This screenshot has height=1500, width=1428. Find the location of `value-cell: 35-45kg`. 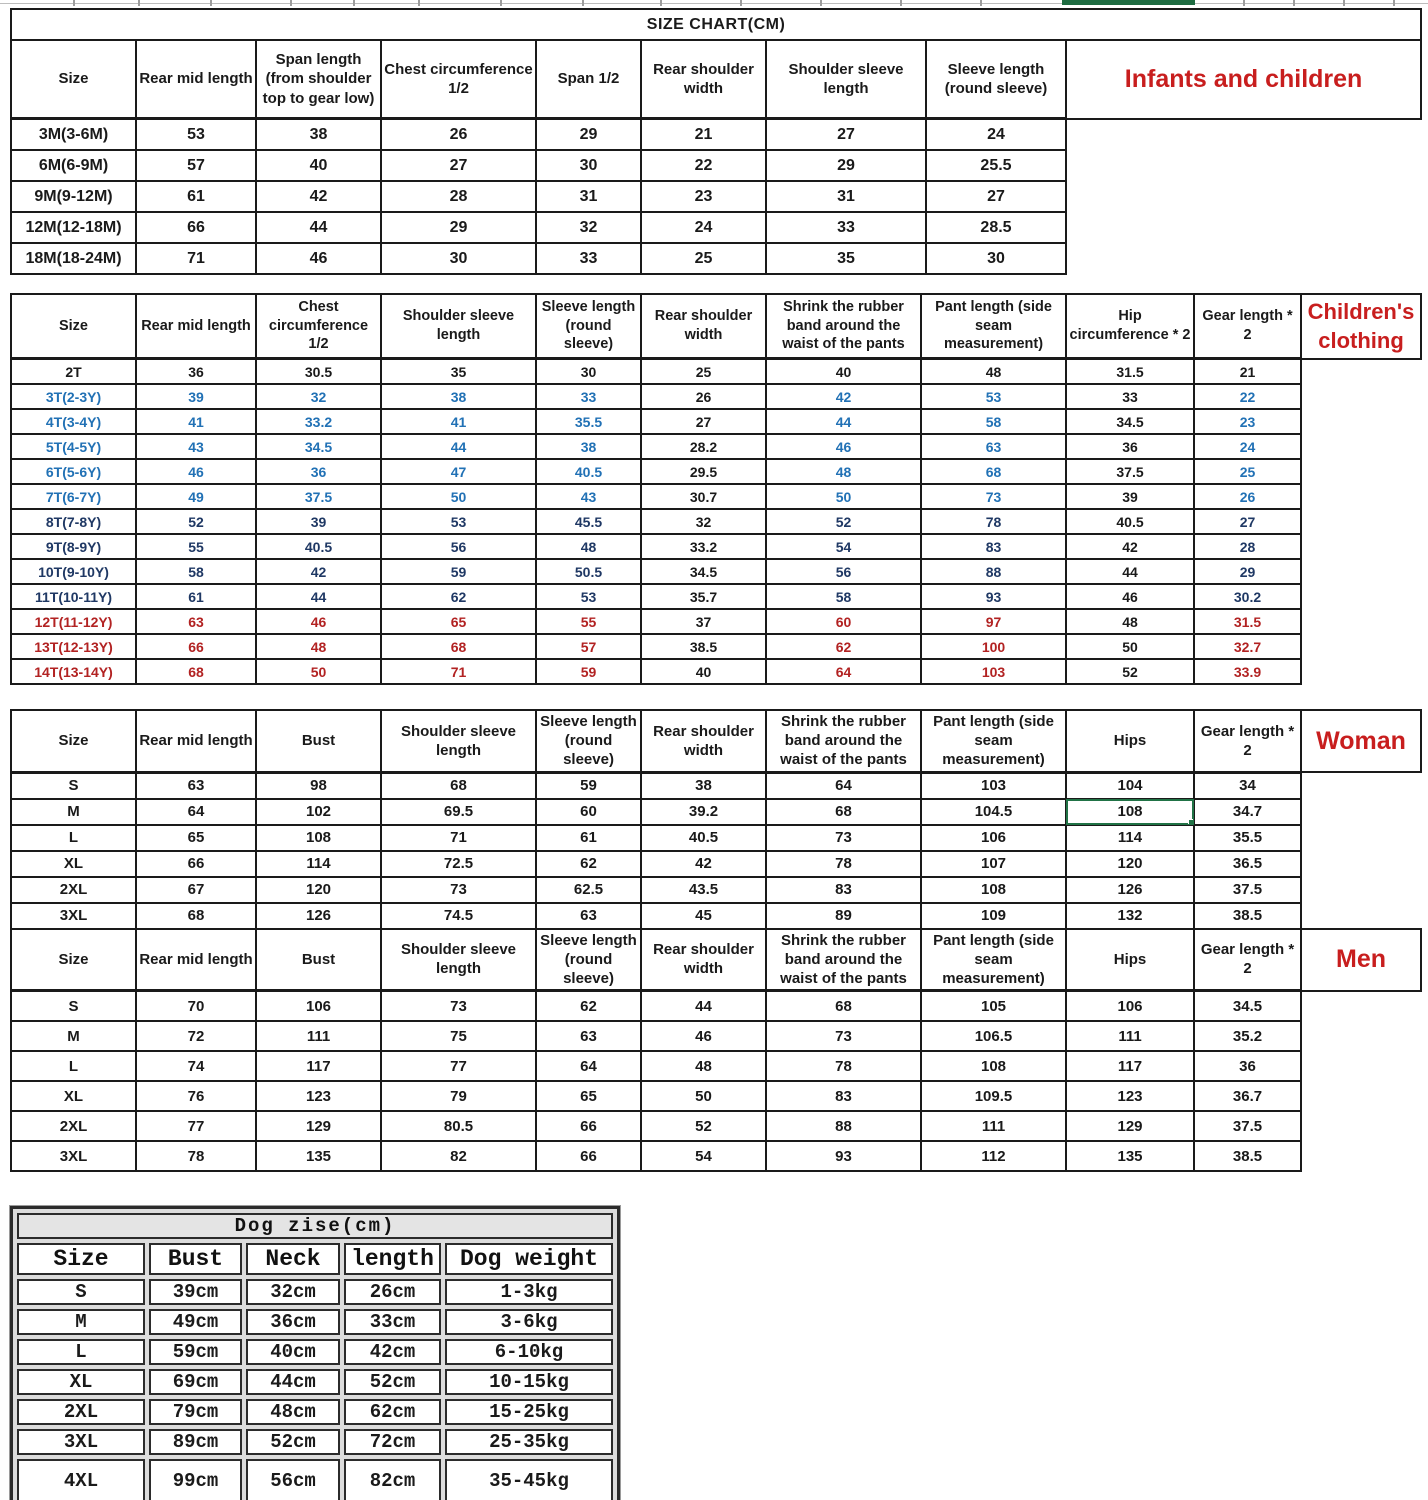

value-cell: 35-45kg is located at coordinates (529, 1479).